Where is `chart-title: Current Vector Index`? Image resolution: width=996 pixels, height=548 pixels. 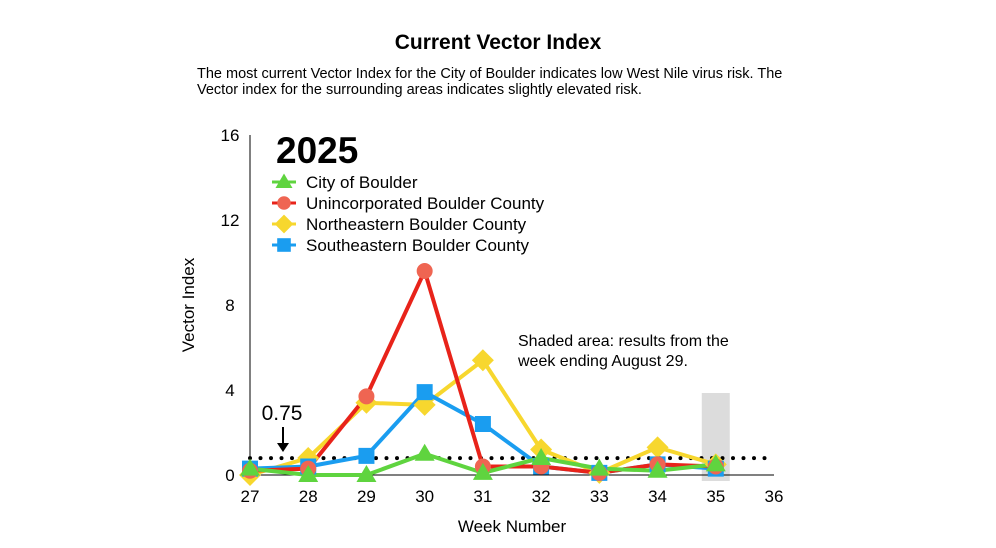 chart-title: Current Vector Index is located at coordinates (498, 42).